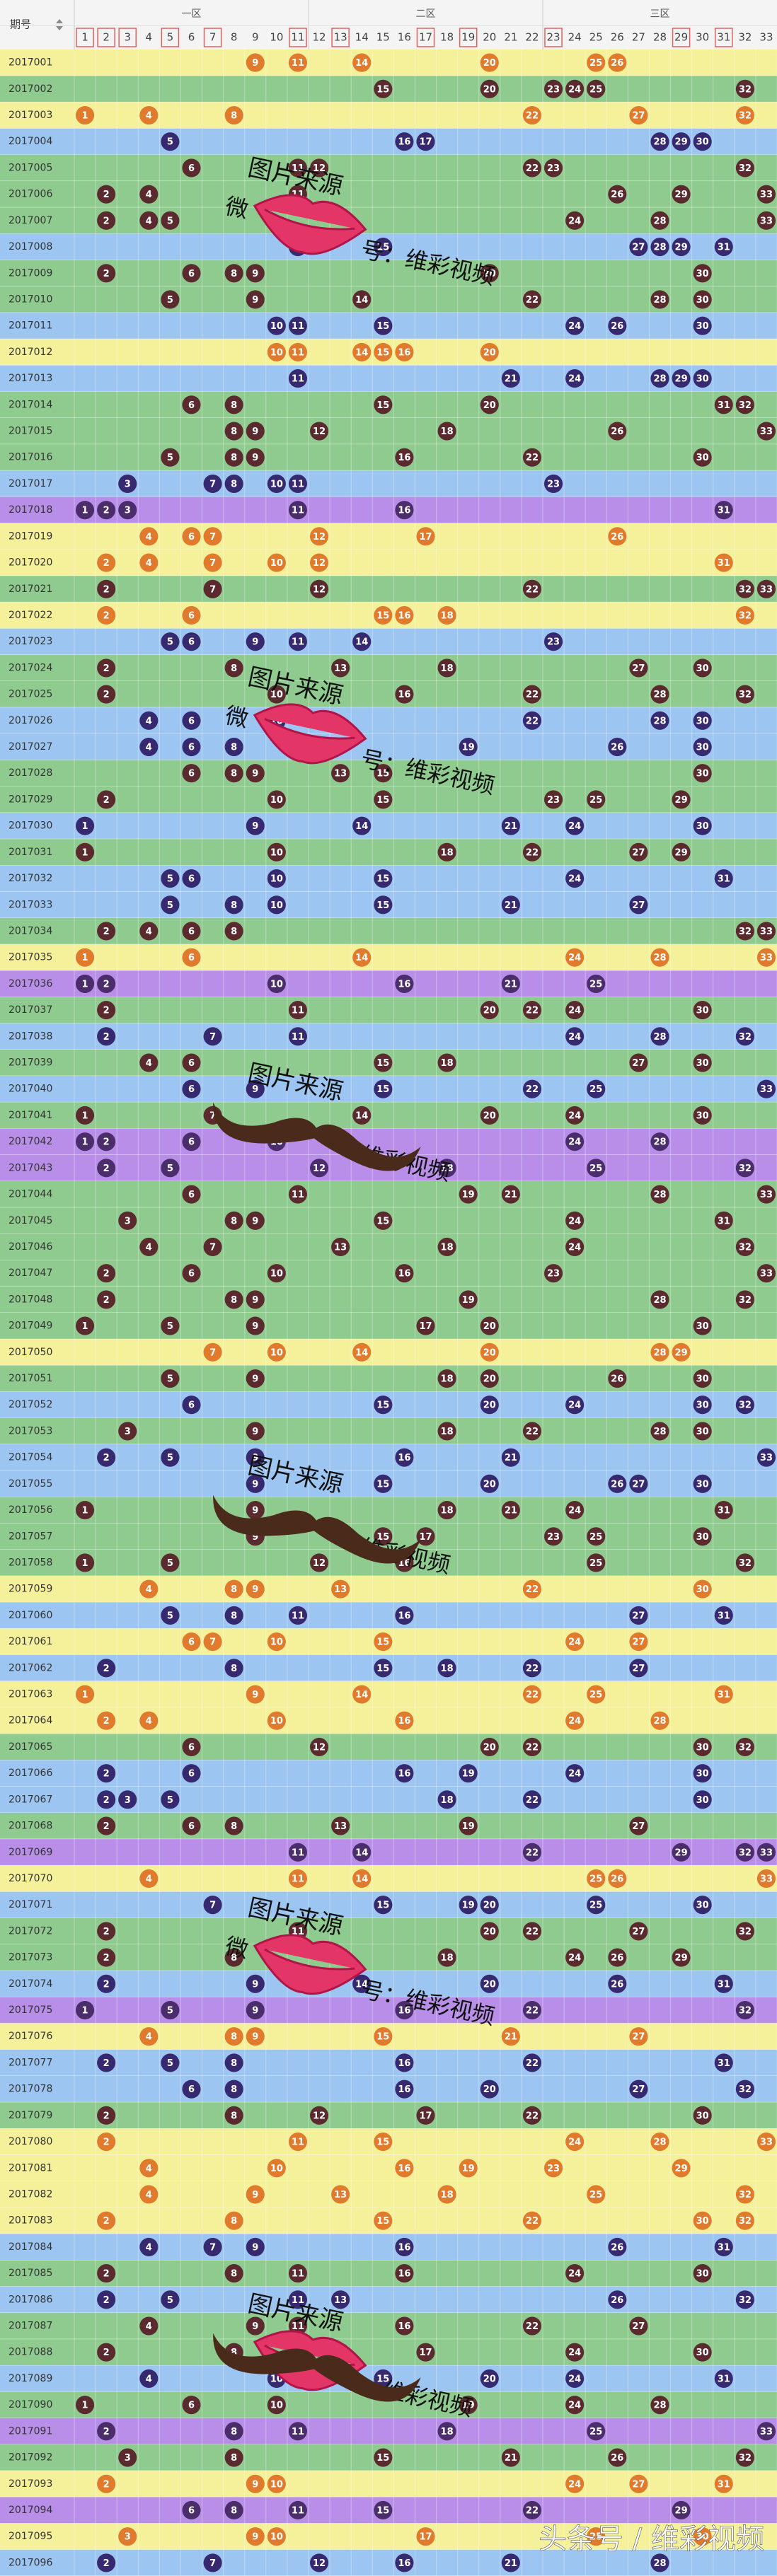 The width and height of the screenshot is (777, 2576). I want to click on ball-number: 18, so click(447, 1379).